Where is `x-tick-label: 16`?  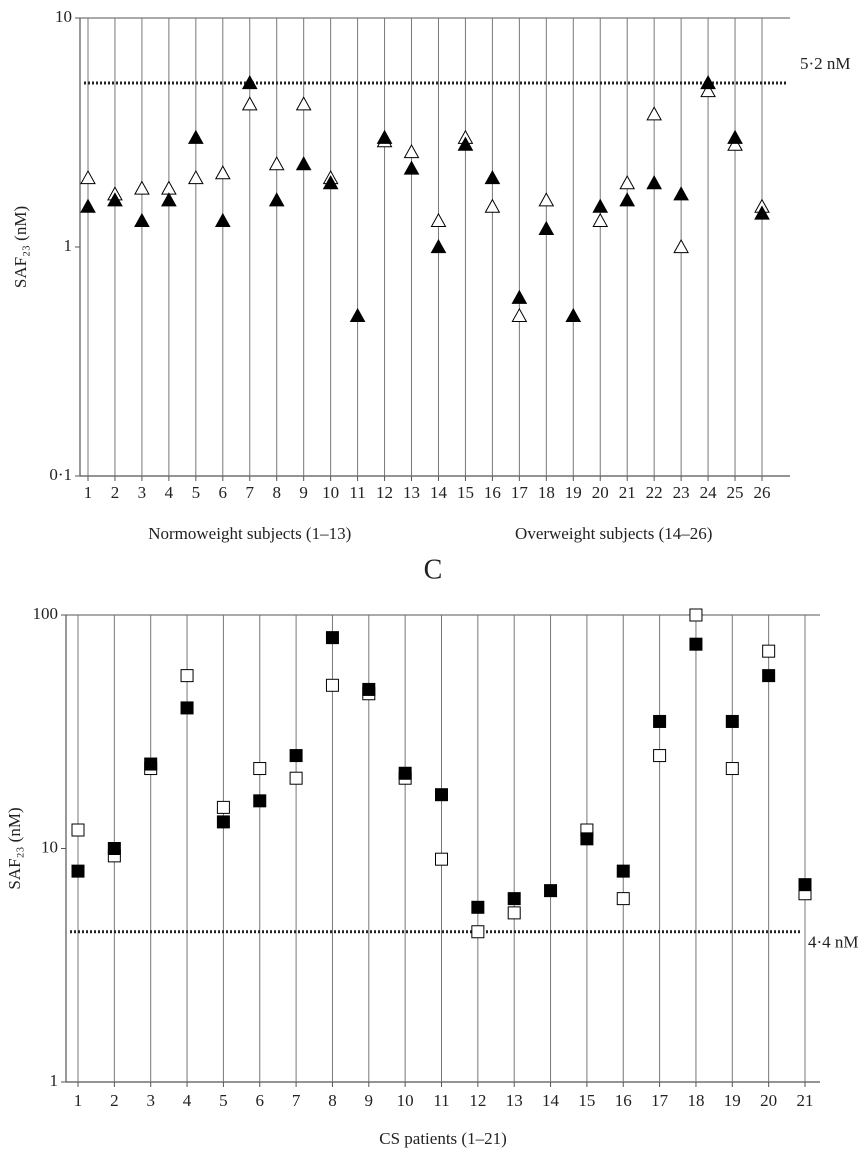
x-tick-label: 16 is located at coordinates (623, 1100).